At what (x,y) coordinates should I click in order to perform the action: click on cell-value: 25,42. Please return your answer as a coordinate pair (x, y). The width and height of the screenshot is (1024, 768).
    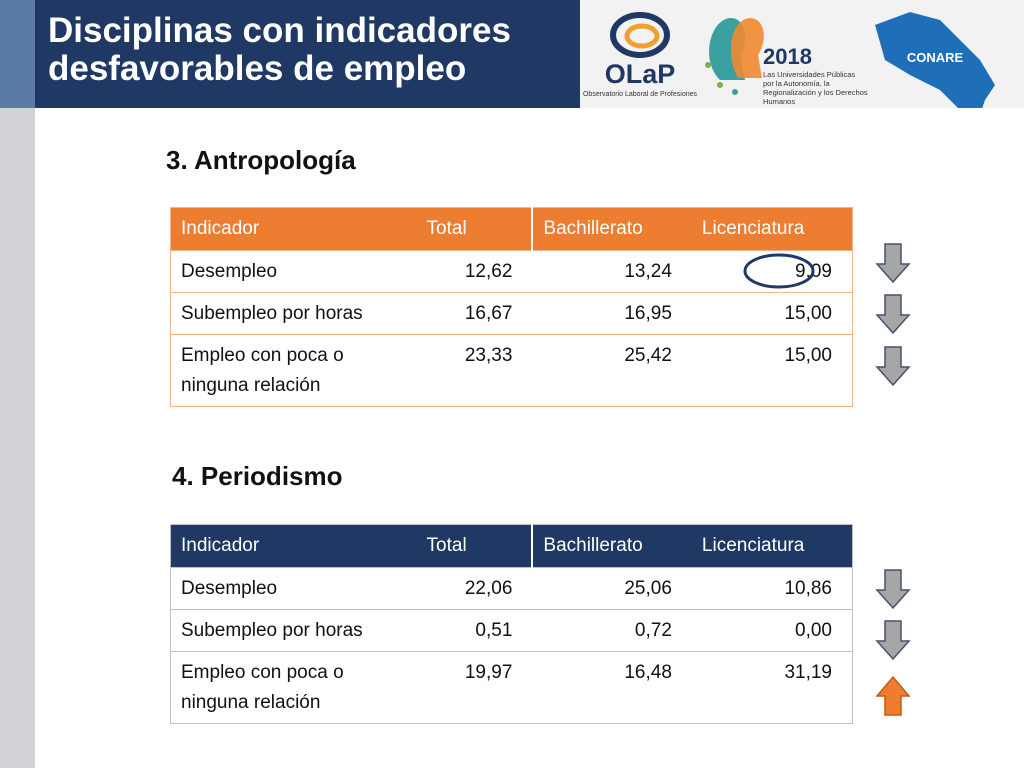
    Looking at the image, I should click on (612, 370).